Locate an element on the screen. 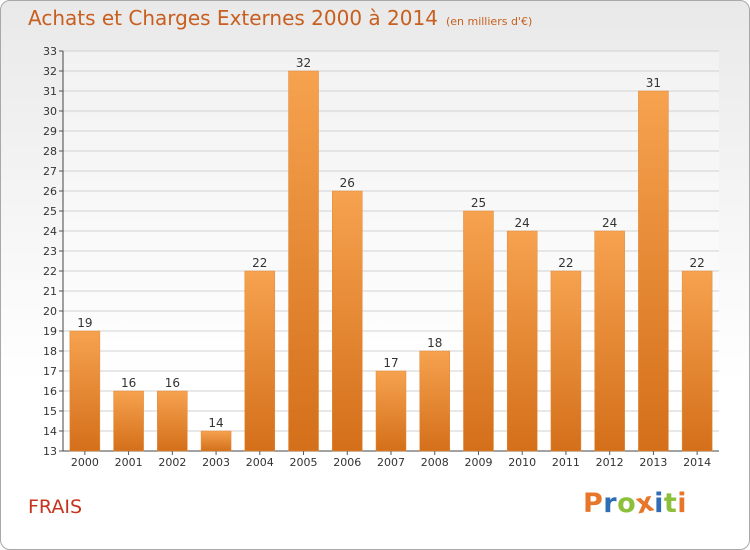 The image size is (750, 550). bar-2011 is located at coordinates (566, 361).